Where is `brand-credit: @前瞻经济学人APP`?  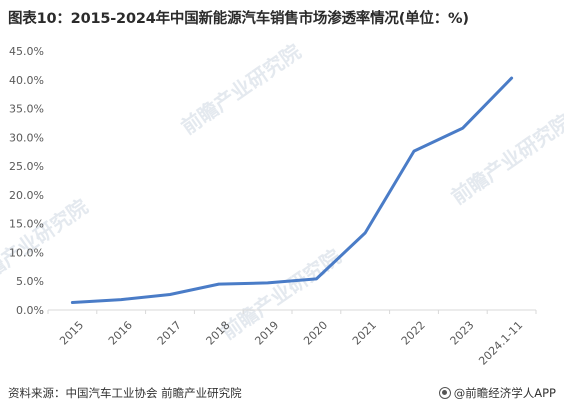
brand-credit: @前瞻经济学人APP is located at coordinates (497, 393).